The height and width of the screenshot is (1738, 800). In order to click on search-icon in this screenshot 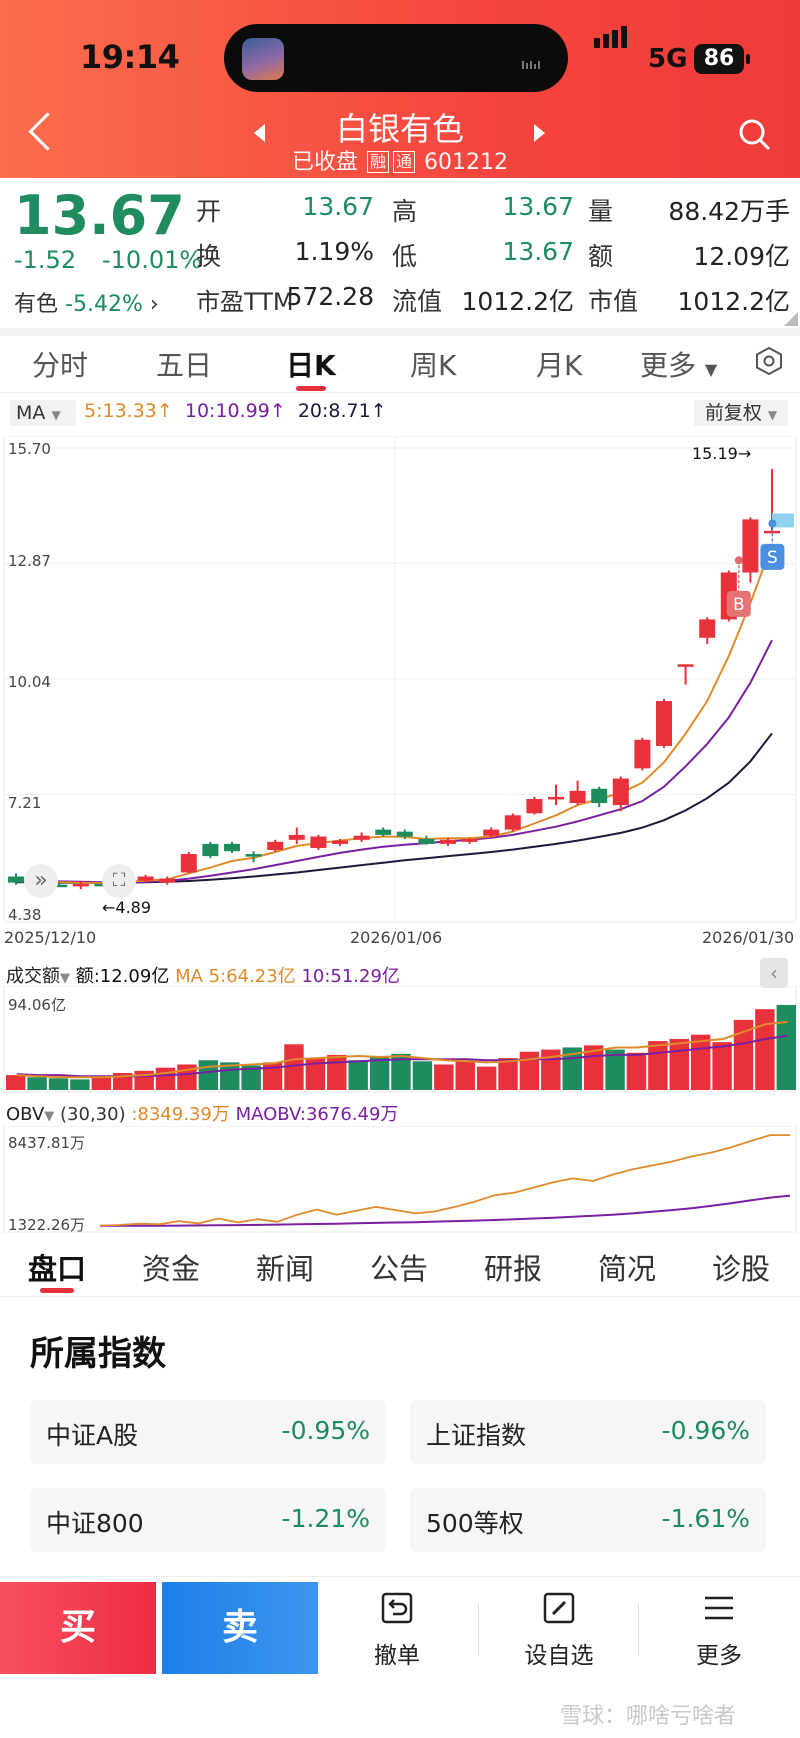, I will do `click(754, 134)`.